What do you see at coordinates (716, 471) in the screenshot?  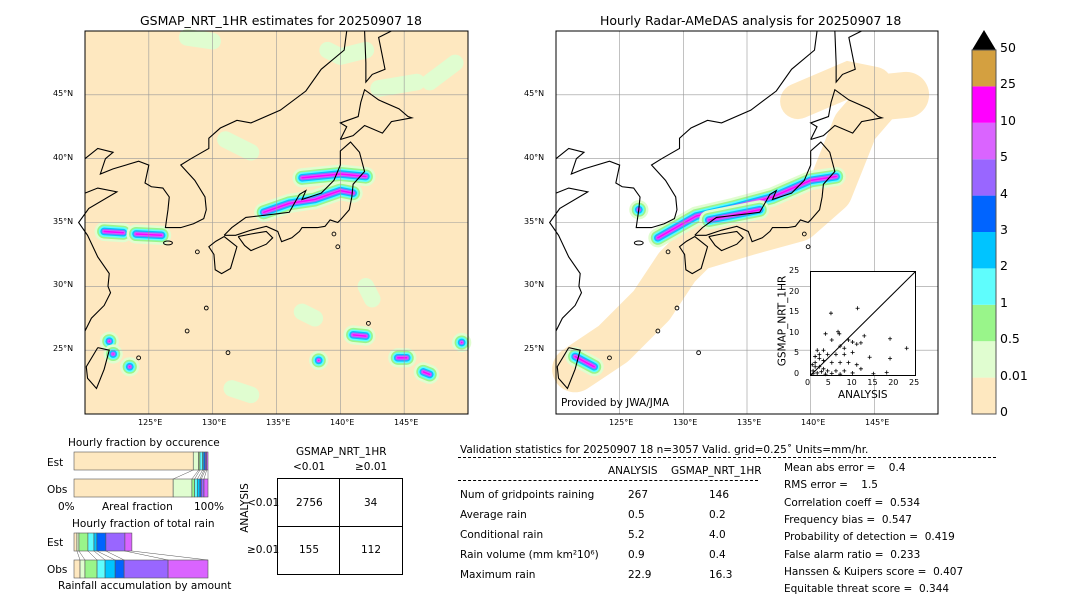 I see `stats-col-gsmap: GSMAP_NRT_1HR` at bounding box center [716, 471].